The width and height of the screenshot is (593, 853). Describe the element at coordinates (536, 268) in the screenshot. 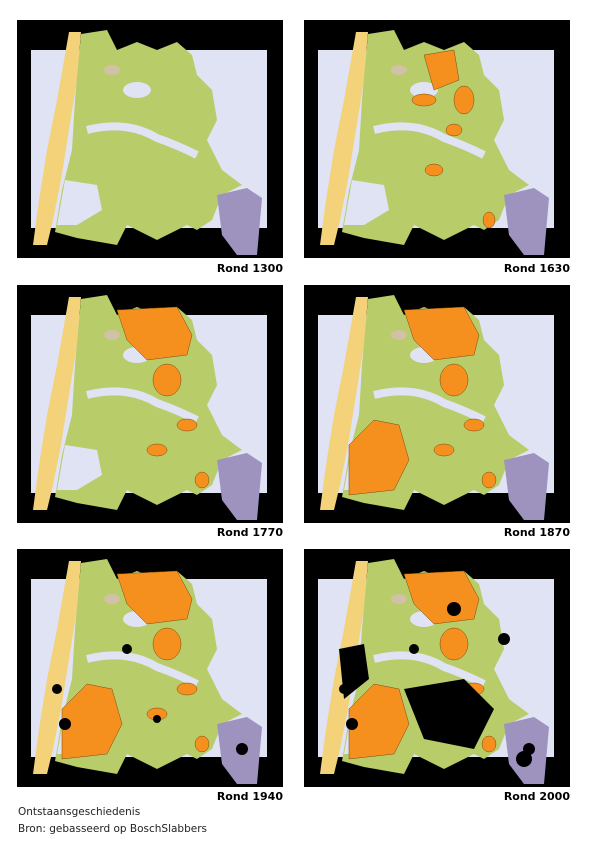

I see `panel-label: Rond 1630` at that location.